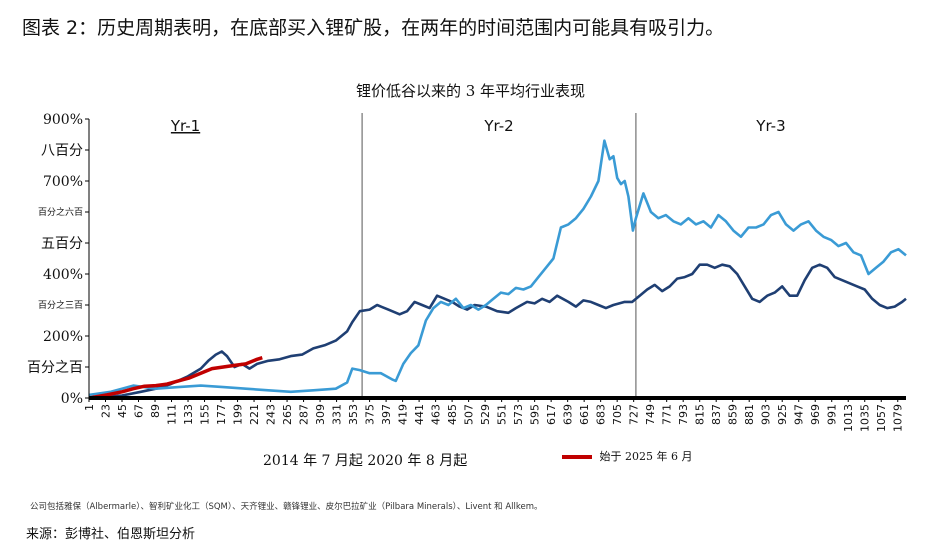  Describe the element at coordinates (205, 414) in the screenshot. I see `x-tick-label: 155` at that location.